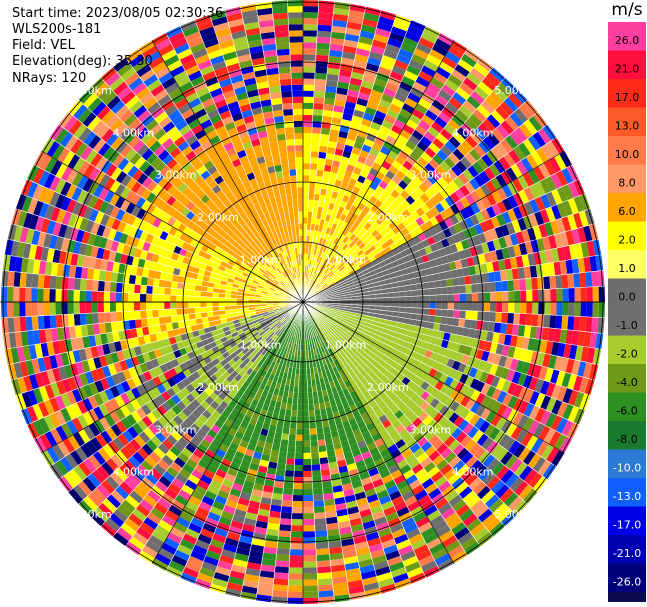 The image size is (647, 607). I want to click on colorbar-tick-label: -1.0, so click(626, 325).